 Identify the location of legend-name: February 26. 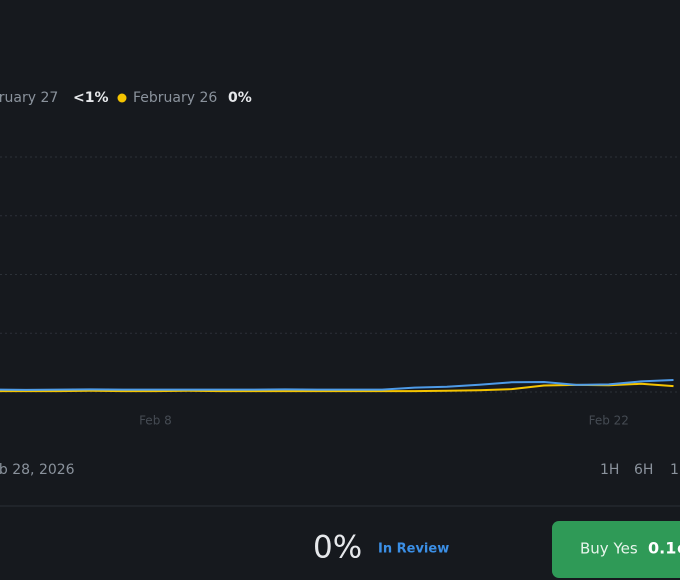
(175, 98).